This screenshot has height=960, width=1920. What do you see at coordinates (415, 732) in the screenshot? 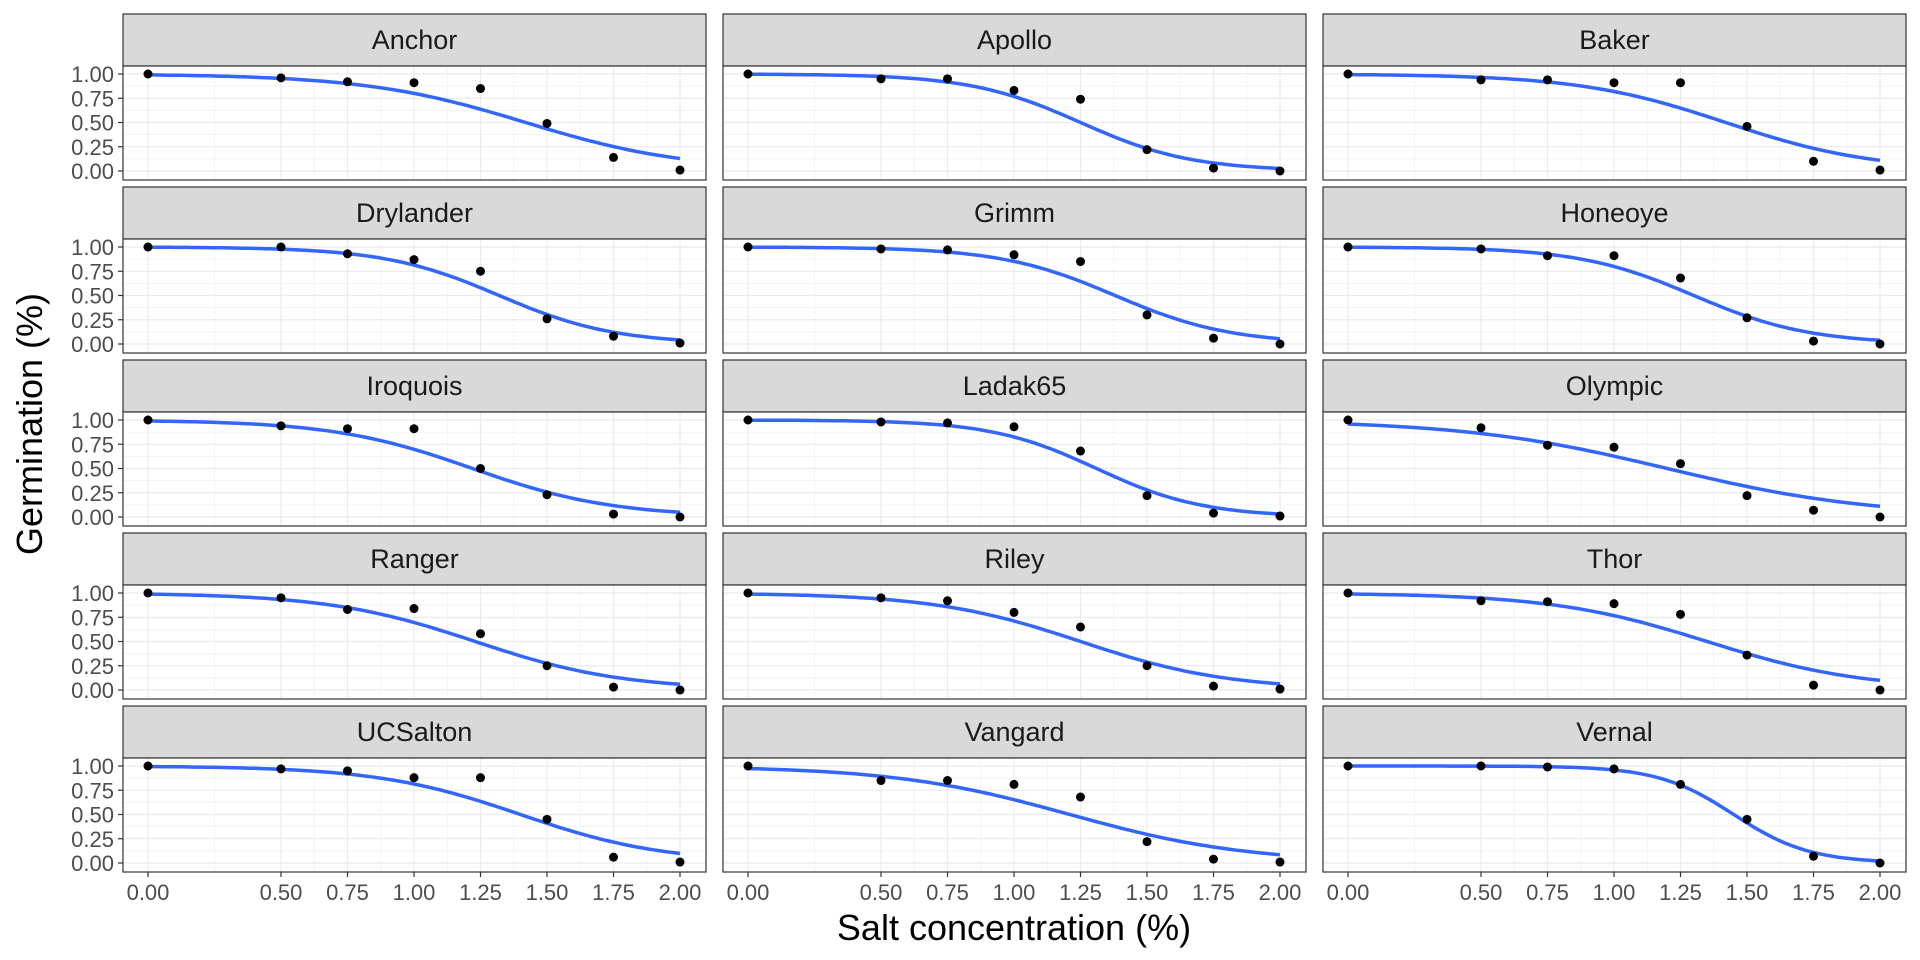
I see `strip-label: UCSalton` at bounding box center [415, 732].